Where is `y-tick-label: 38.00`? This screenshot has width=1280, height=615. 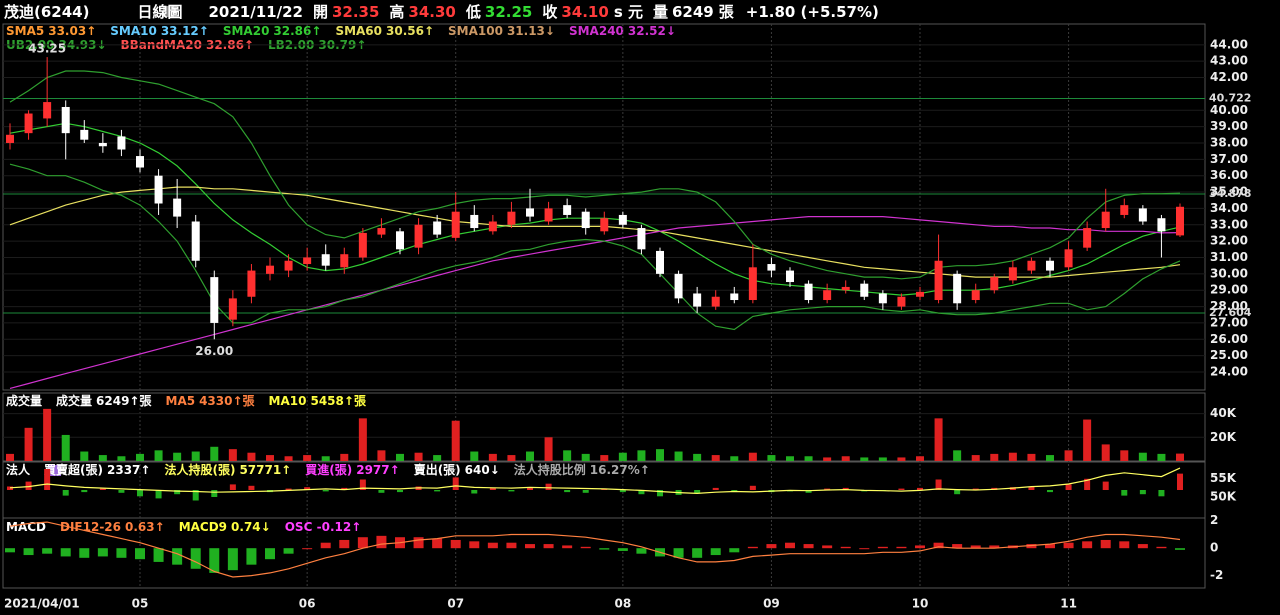 y-tick-label: 38.00 is located at coordinates (1229, 142).